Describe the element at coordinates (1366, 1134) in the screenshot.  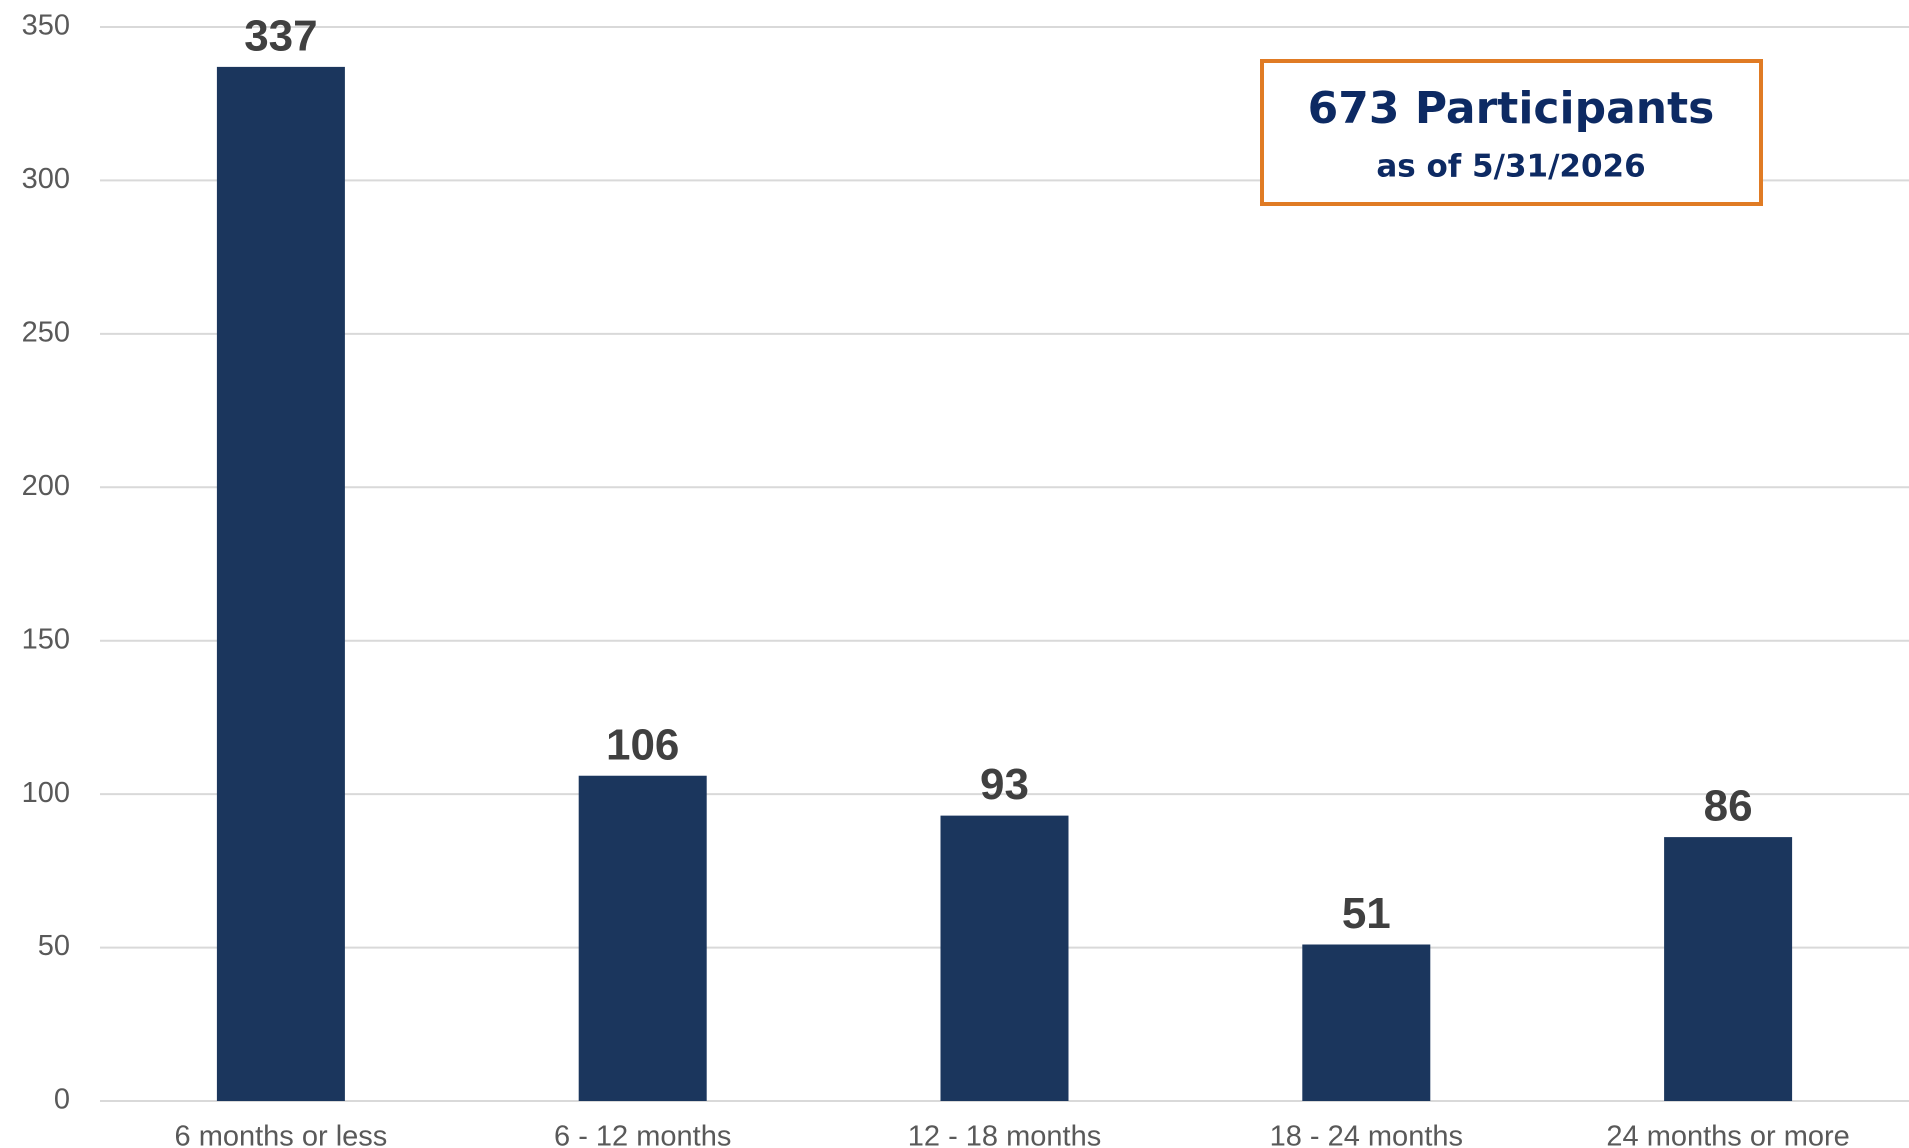
I see `x-tick-label: 18 - 24 months` at that location.